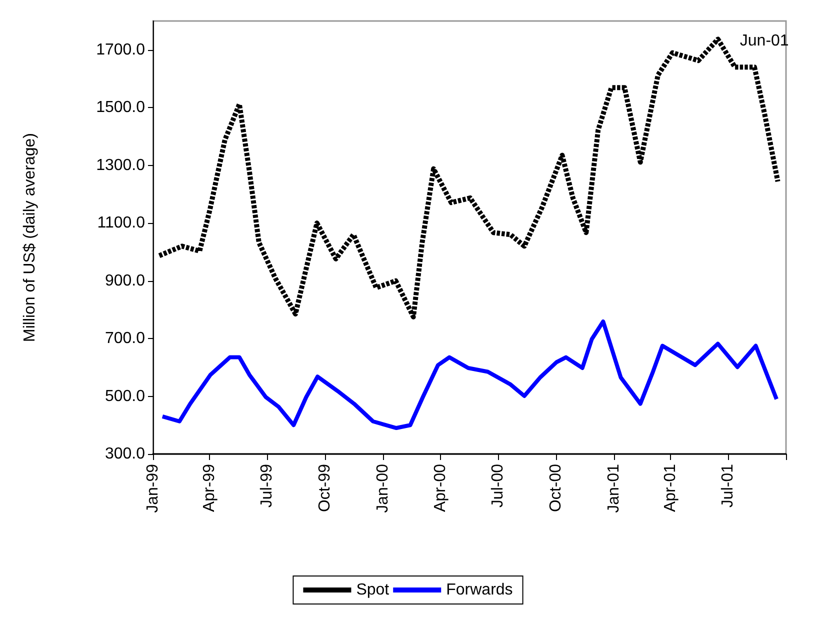 The height and width of the screenshot is (620, 815). I want to click on y-tick-label: 1100.0, so click(121, 223).